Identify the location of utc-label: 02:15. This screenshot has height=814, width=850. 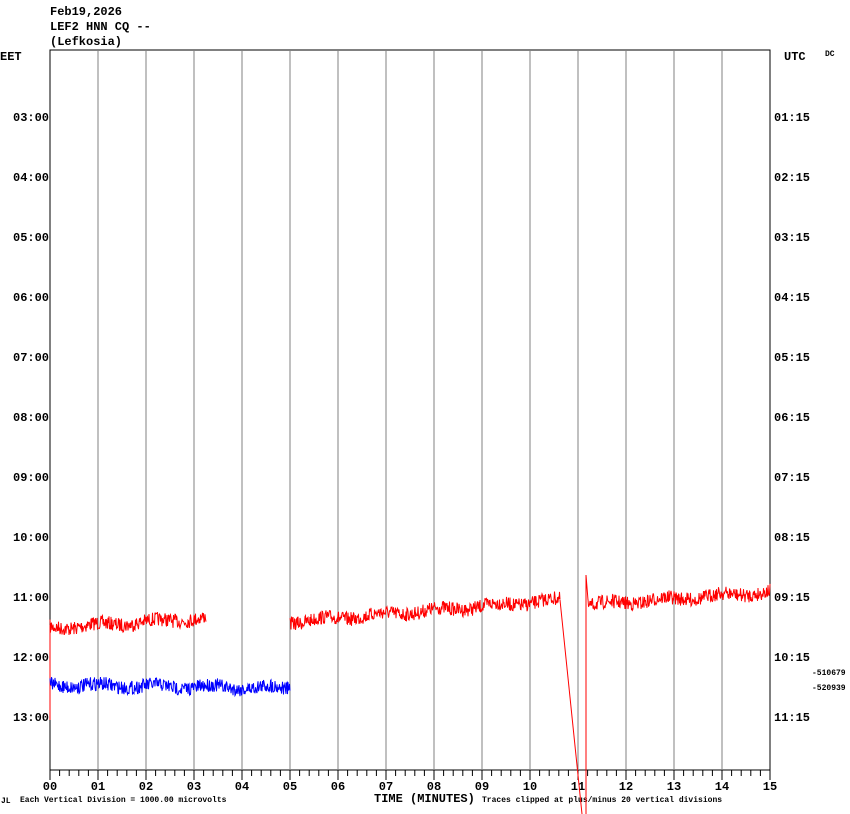
(792, 178).